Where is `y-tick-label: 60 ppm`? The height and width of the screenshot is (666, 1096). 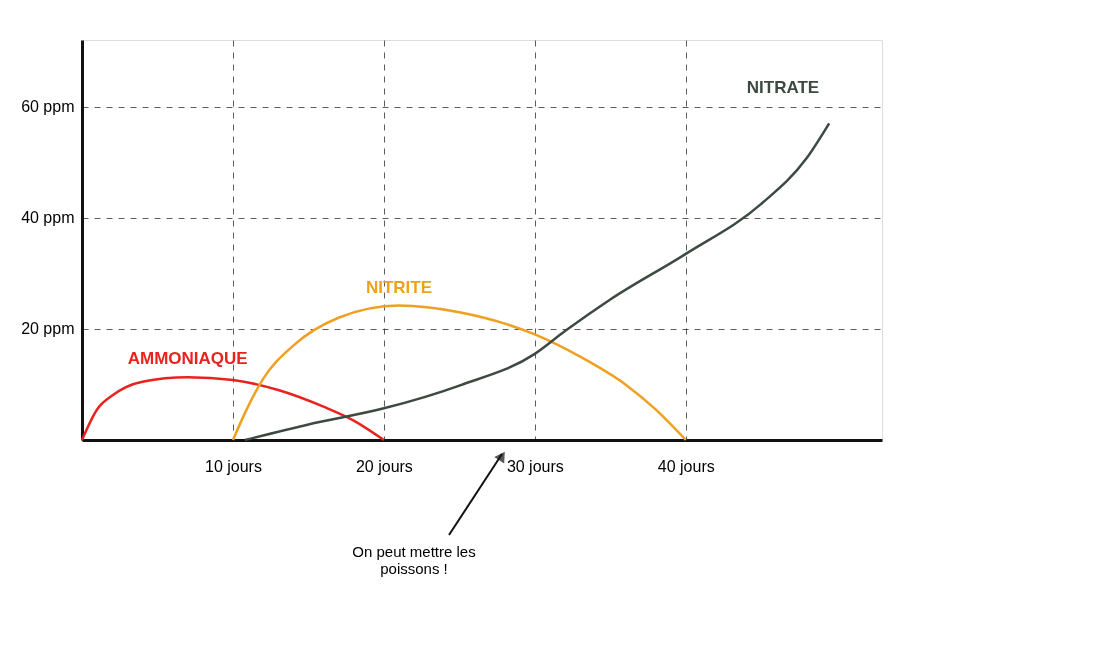
y-tick-label: 60 ppm is located at coordinates (48, 107).